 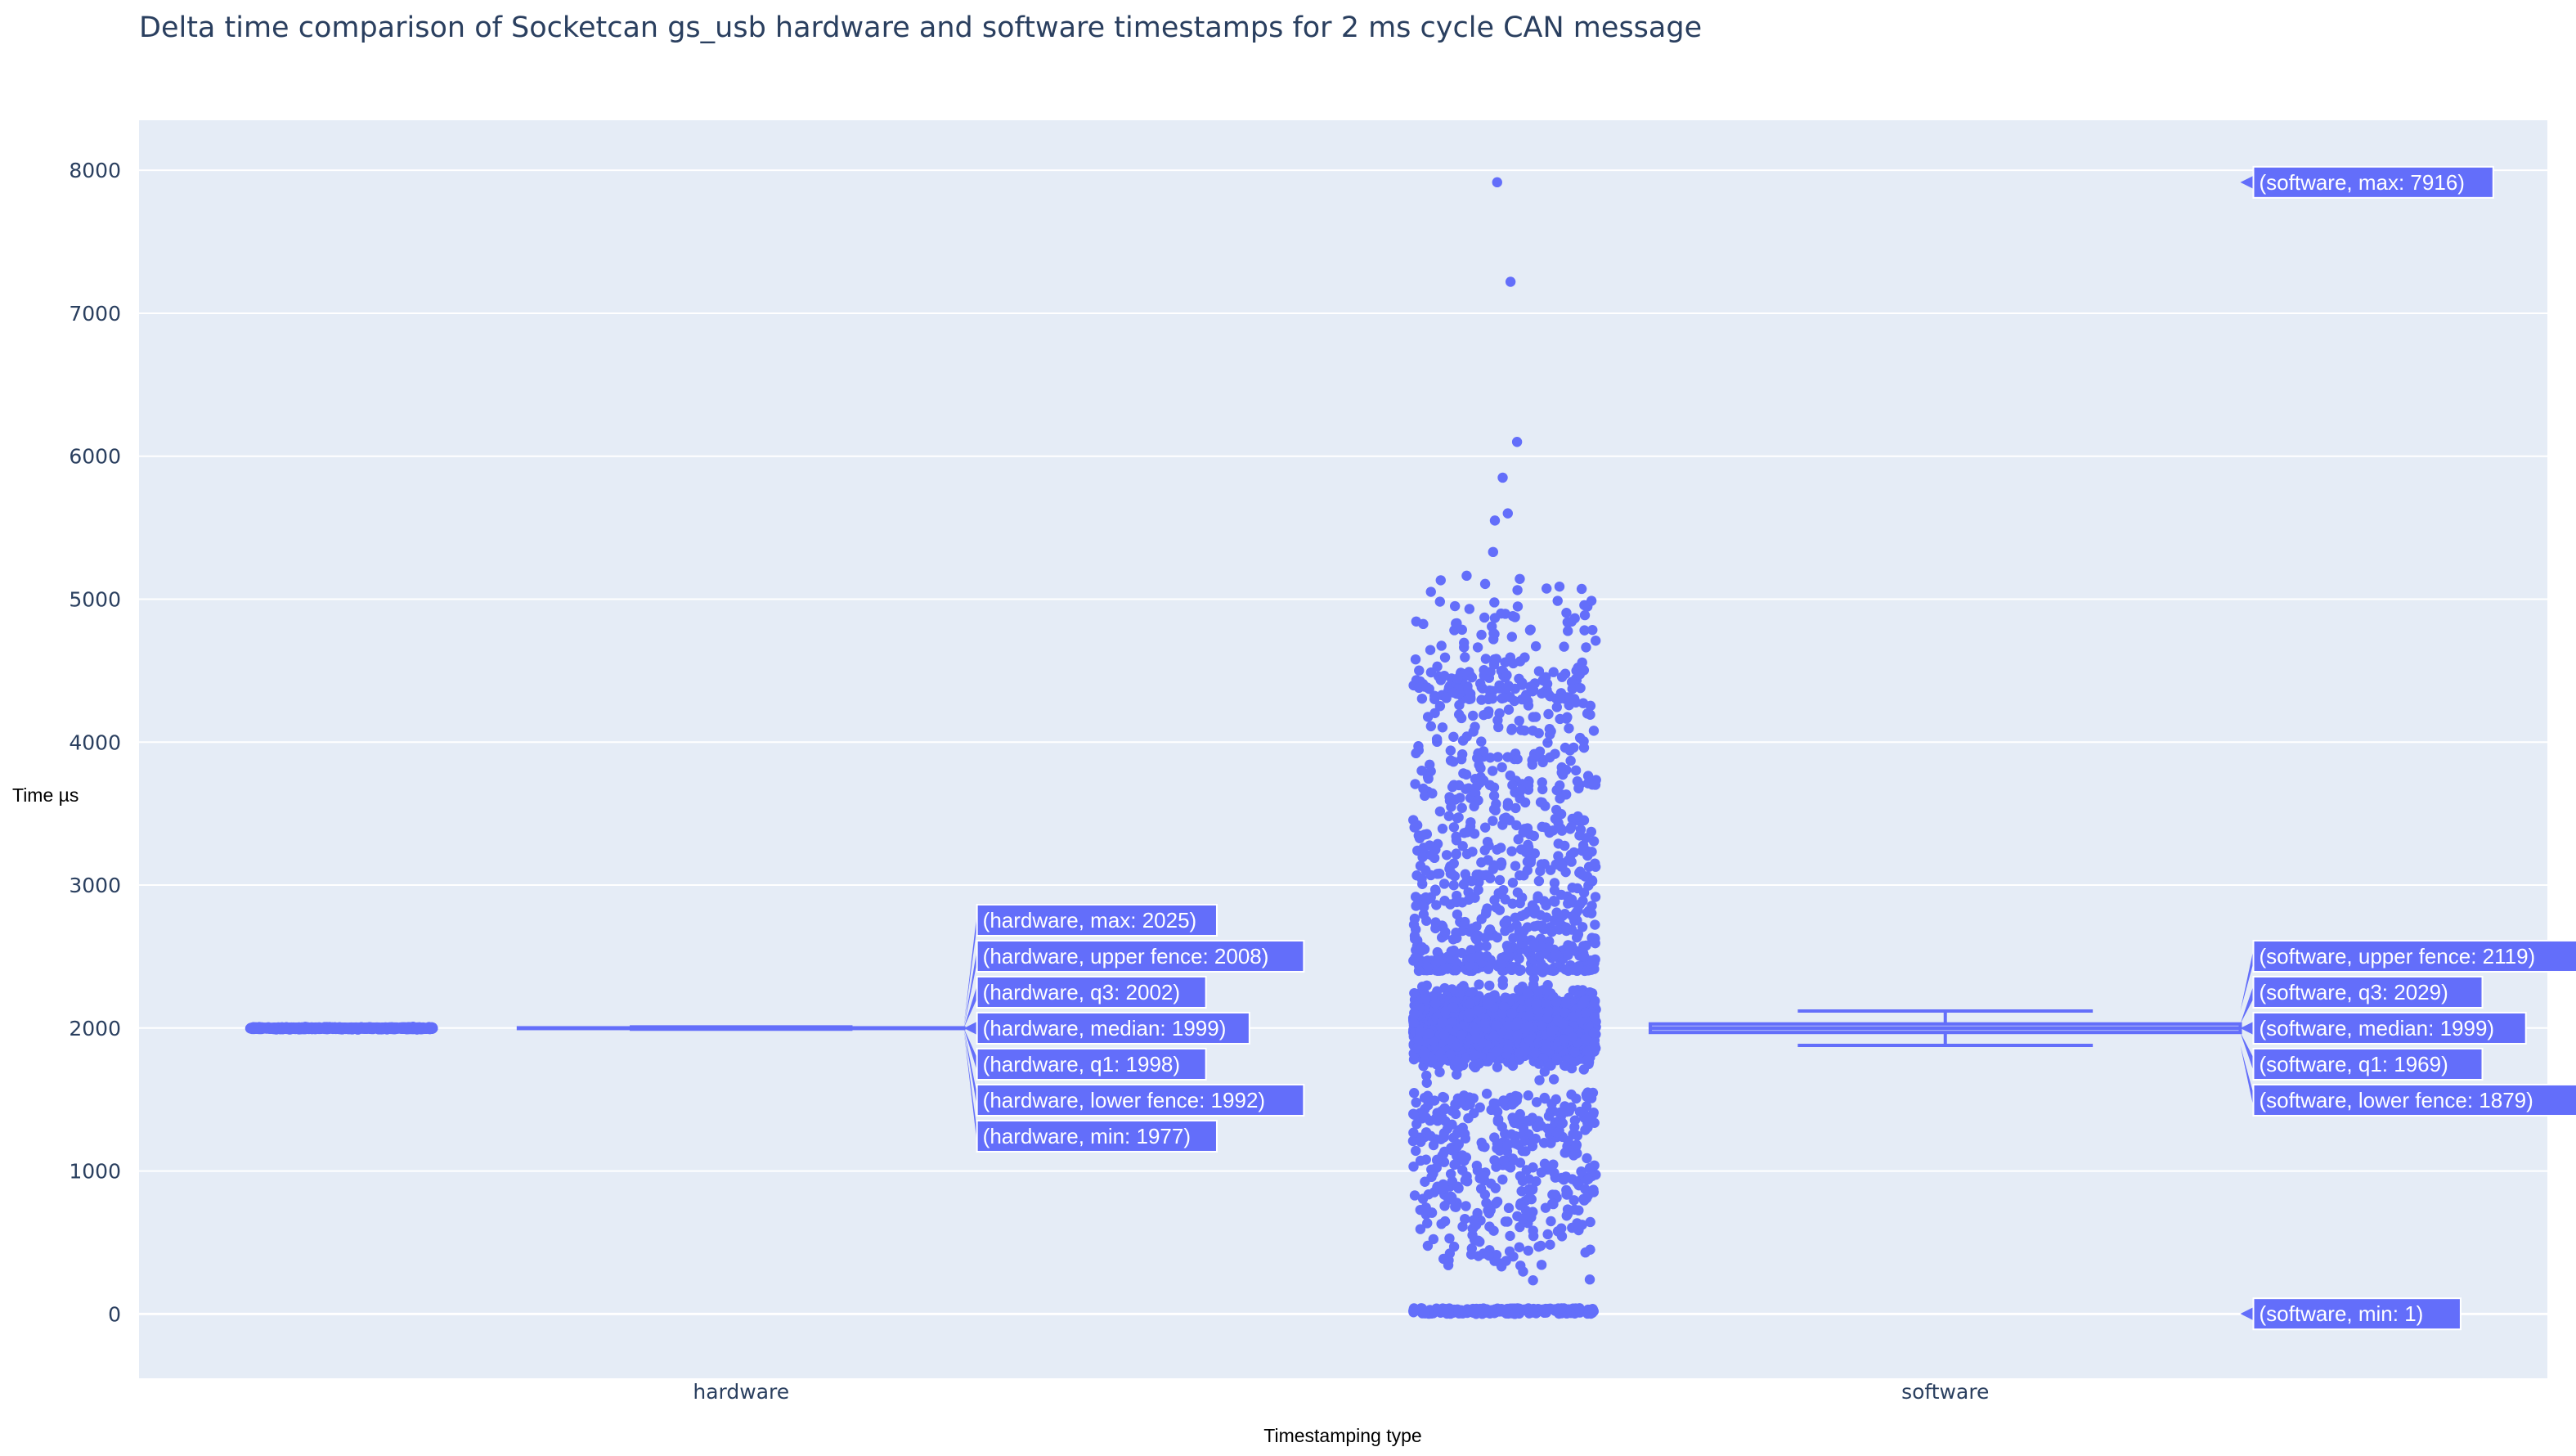 I want to click on y-tick-label: 8000, so click(x=95, y=170).